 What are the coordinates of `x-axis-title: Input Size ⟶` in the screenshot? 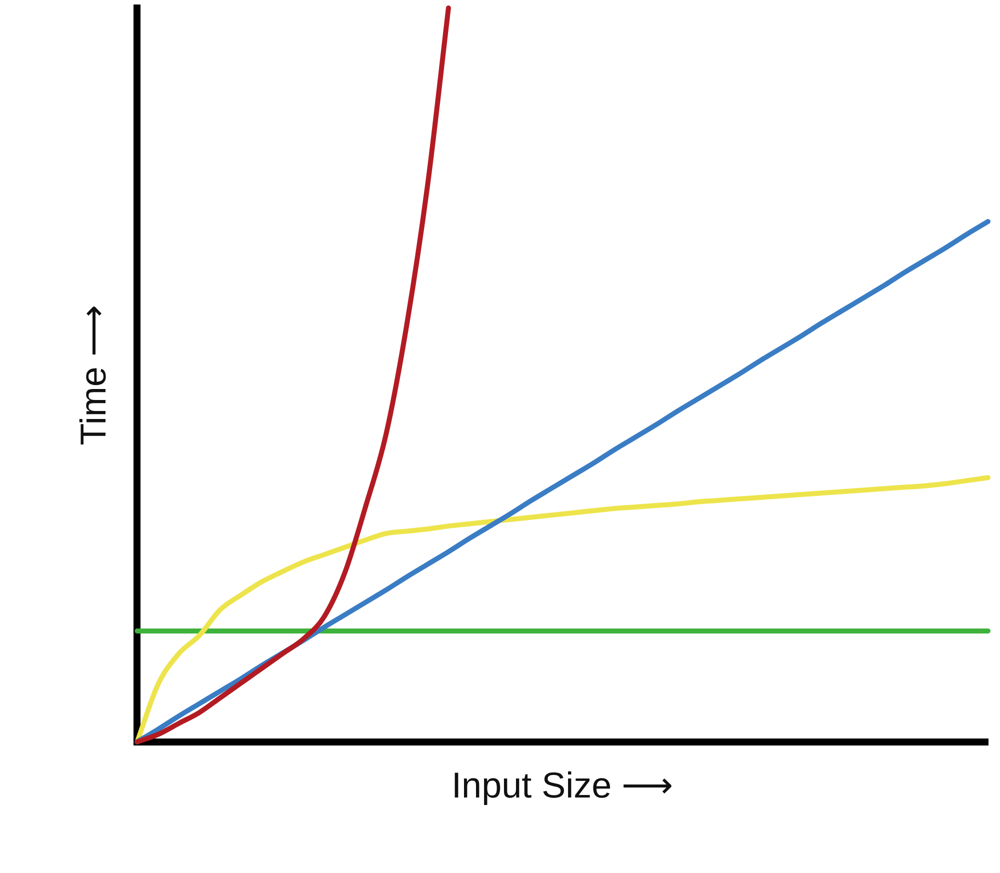 It's located at (563, 785).